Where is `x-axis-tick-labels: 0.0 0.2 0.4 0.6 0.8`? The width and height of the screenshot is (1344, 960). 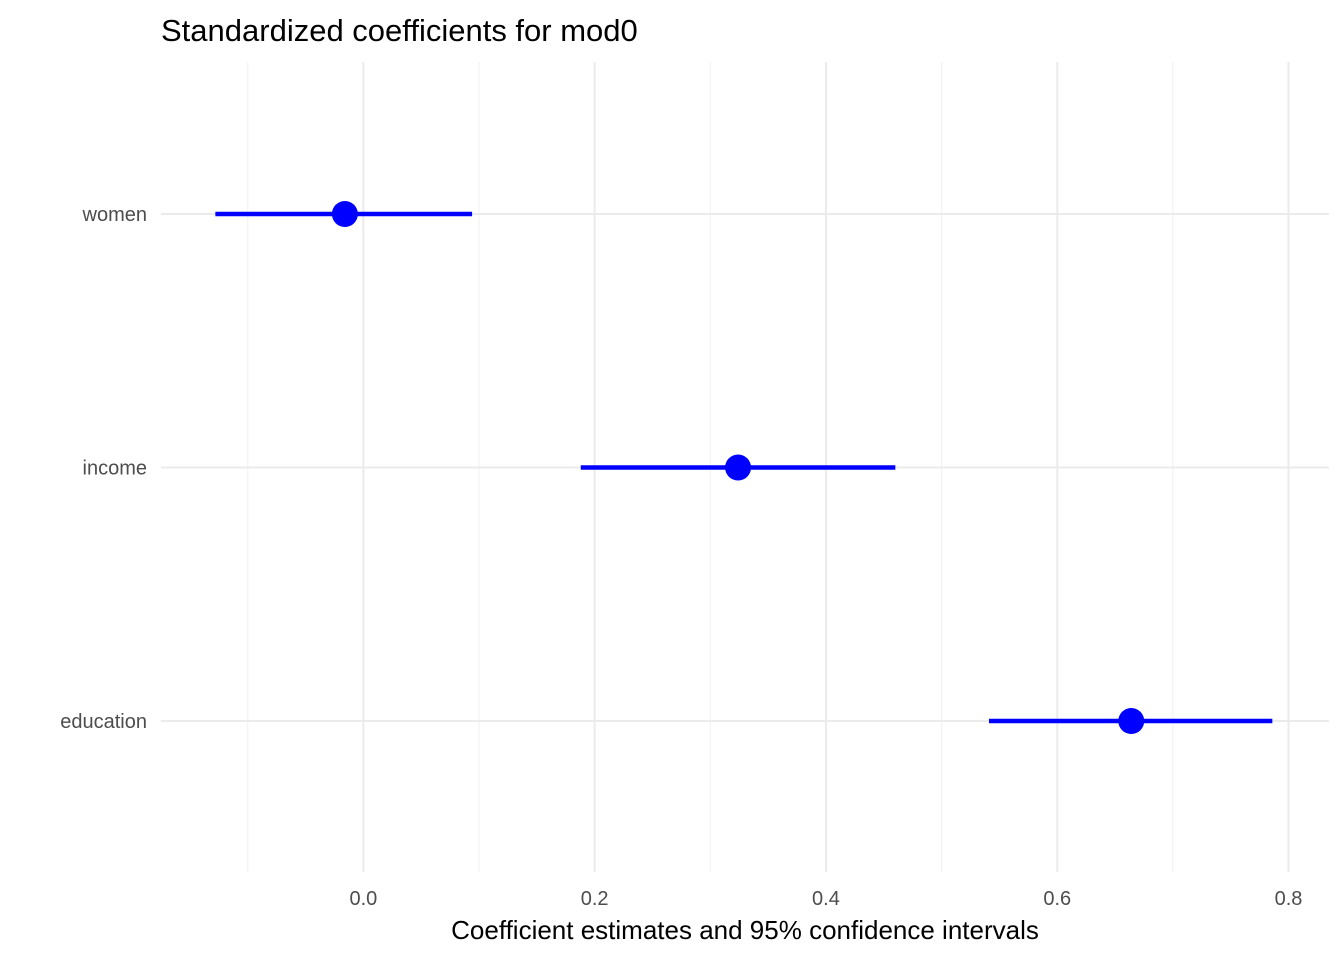
x-axis-tick-labels: 0.0 0.2 0.4 0.6 0.8 is located at coordinates (825, 899).